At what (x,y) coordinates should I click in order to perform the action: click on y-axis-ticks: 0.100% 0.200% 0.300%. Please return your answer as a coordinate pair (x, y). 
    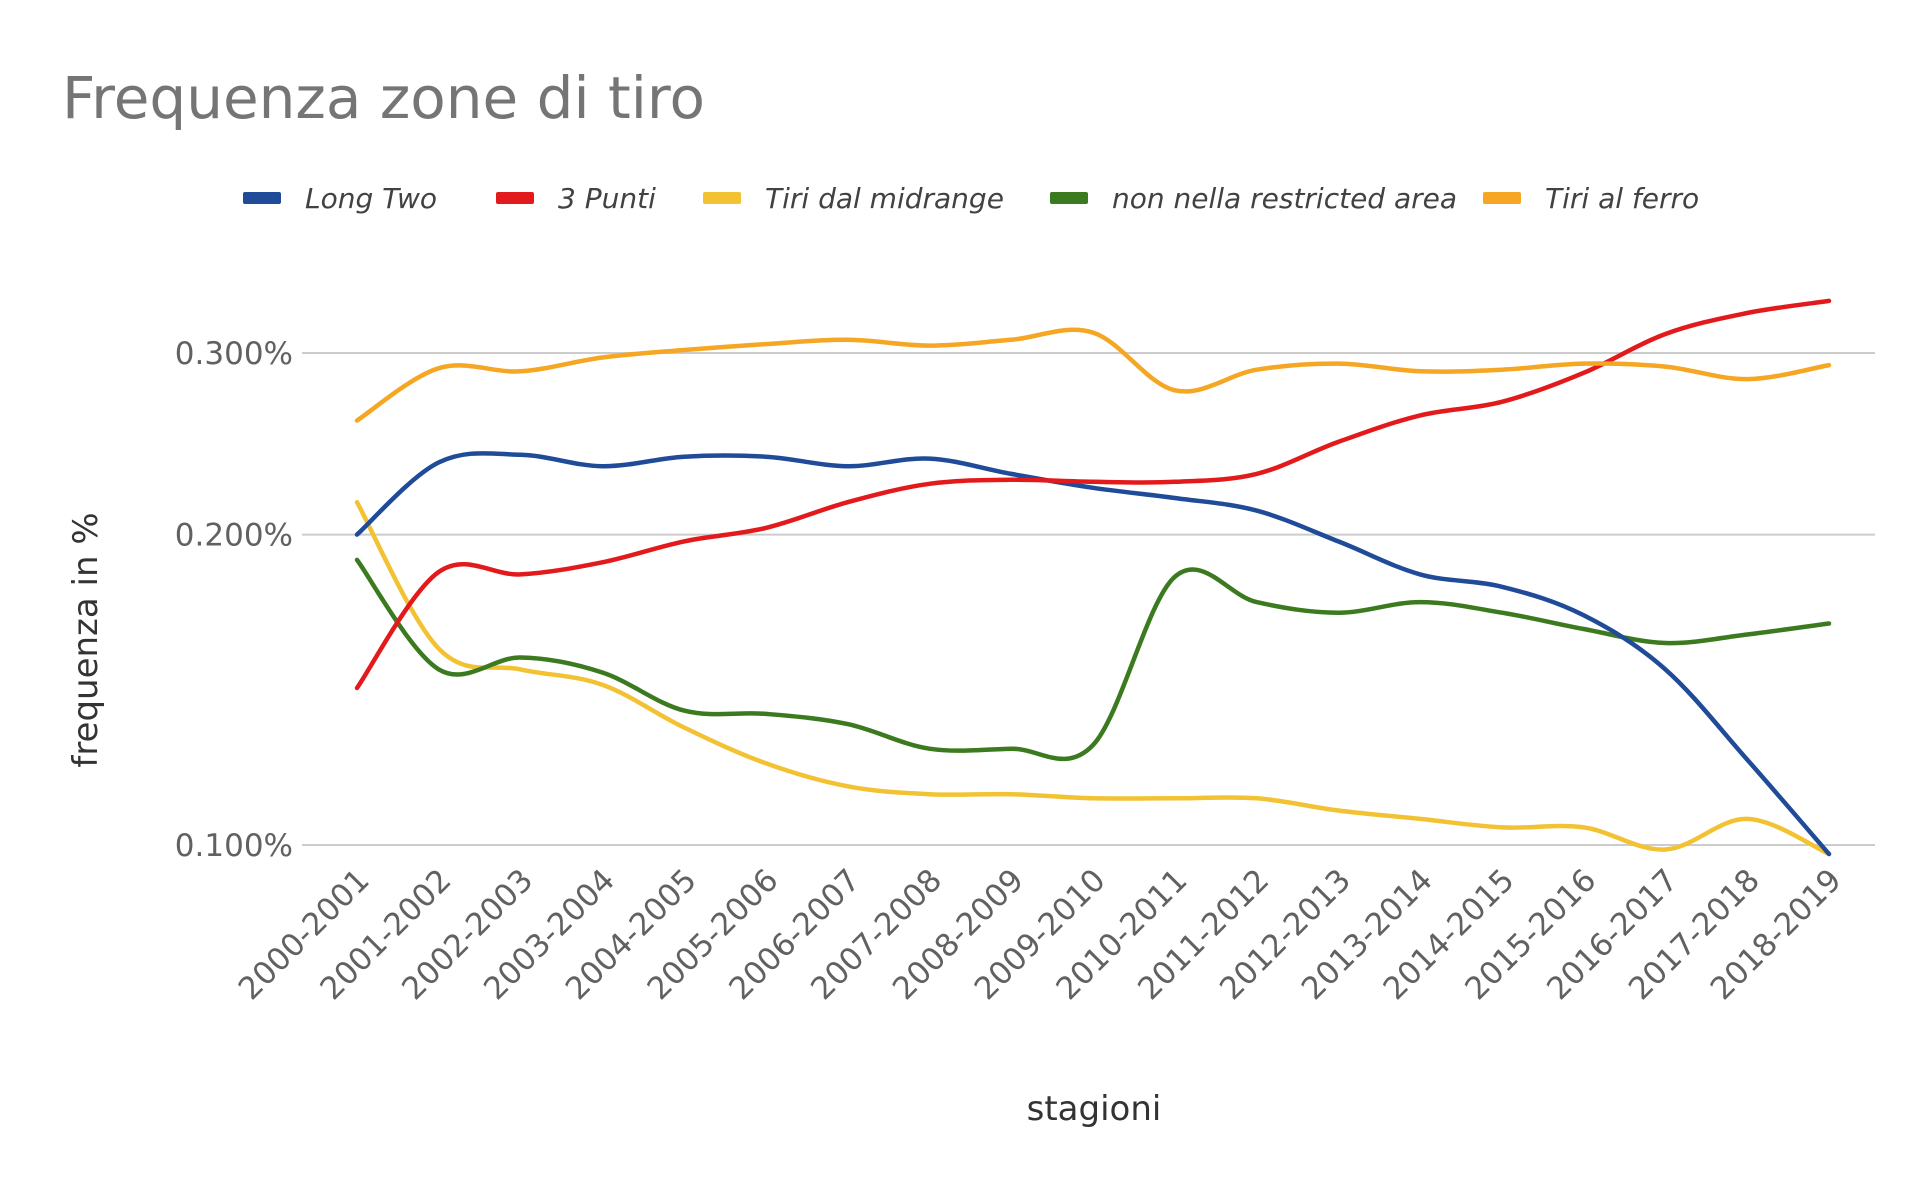
    Looking at the image, I should click on (234, 600).